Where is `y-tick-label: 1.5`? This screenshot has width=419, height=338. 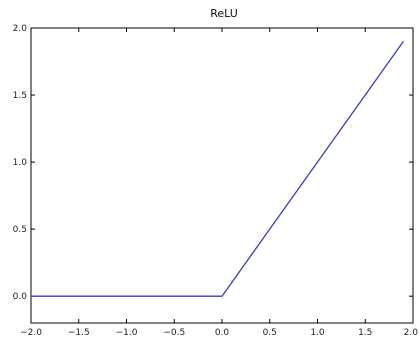 y-tick-label: 1.5 is located at coordinates (20, 96).